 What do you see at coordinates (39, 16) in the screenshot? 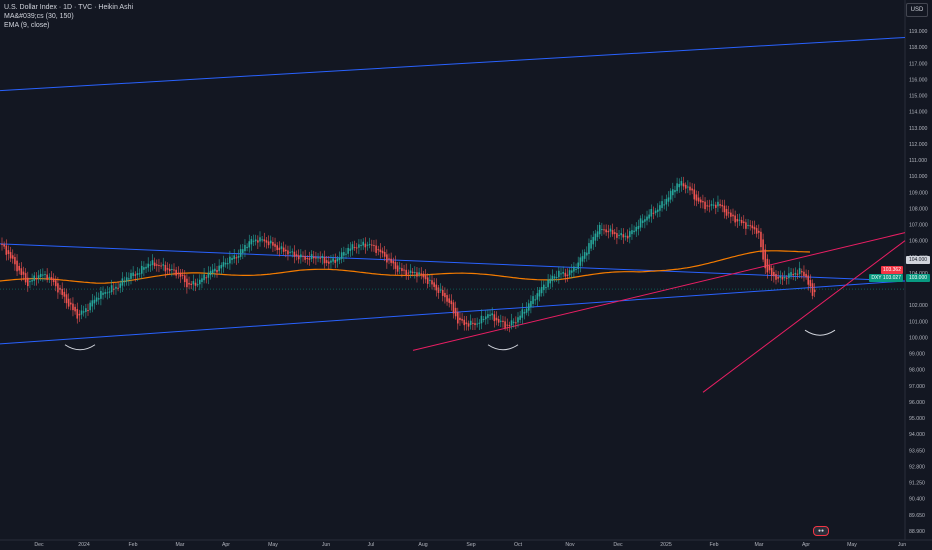
I see `ma-indicator-label: MA&#039;cs (30, 150)` at bounding box center [39, 16].